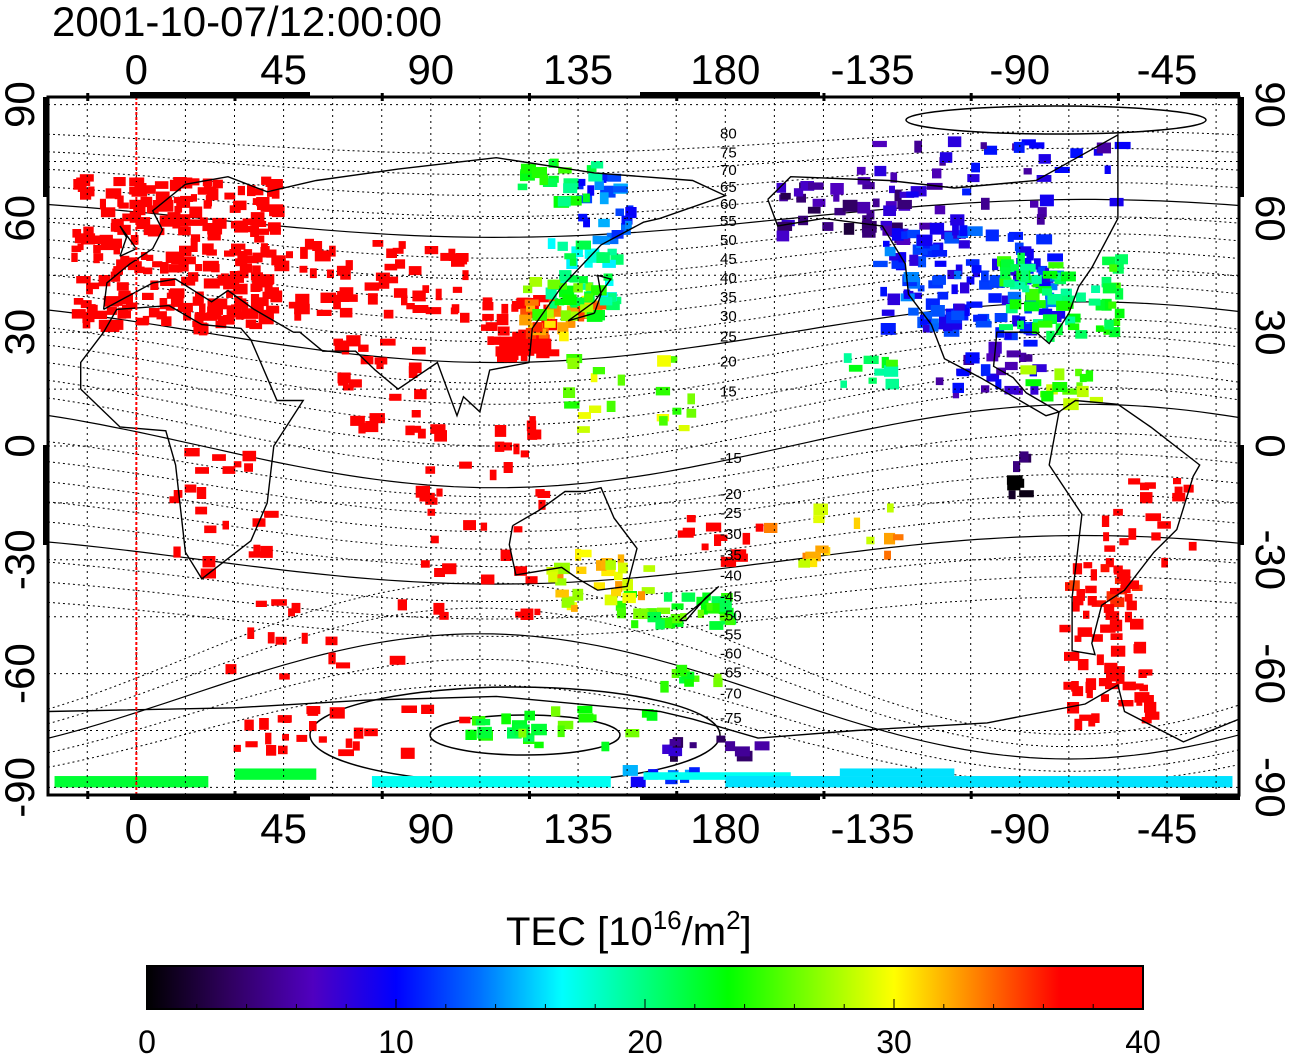 Image resolution: width=1292 pixels, height=1057 pixels. Describe the element at coordinates (725, 69) in the screenshot. I see `top-lon-label: 180` at that location.